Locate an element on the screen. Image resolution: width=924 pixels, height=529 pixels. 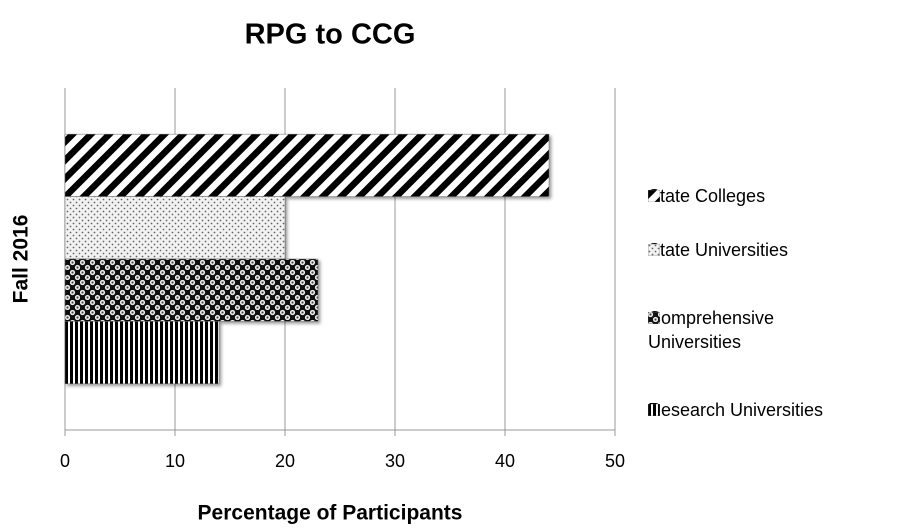
legend-label: State Universities is located at coordinates (718, 250).